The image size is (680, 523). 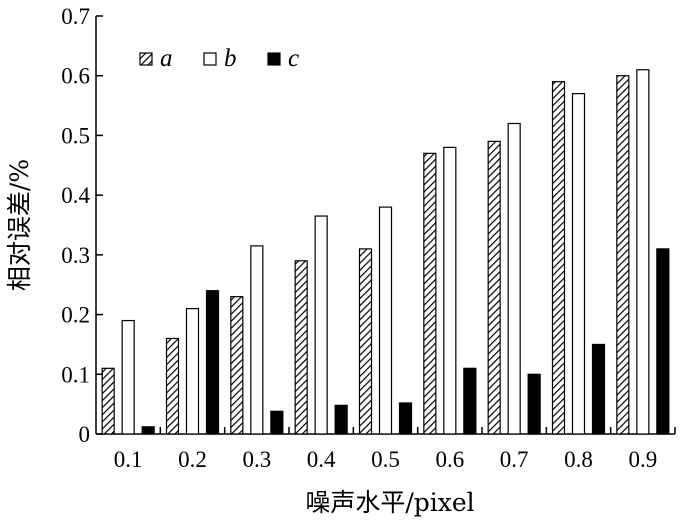 I want to click on y-tick-label: 0.4, so click(x=75, y=195).